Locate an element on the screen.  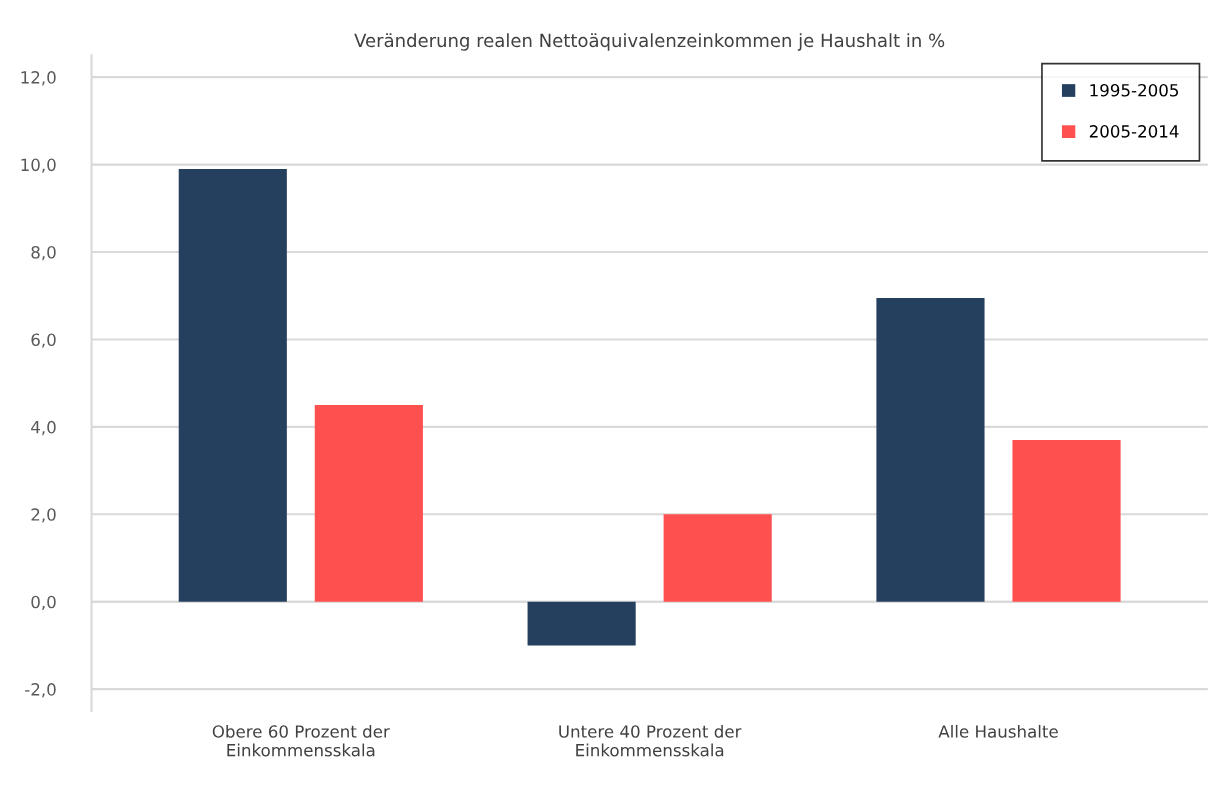
y-tick-label: 12,0 is located at coordinates (38, 78).